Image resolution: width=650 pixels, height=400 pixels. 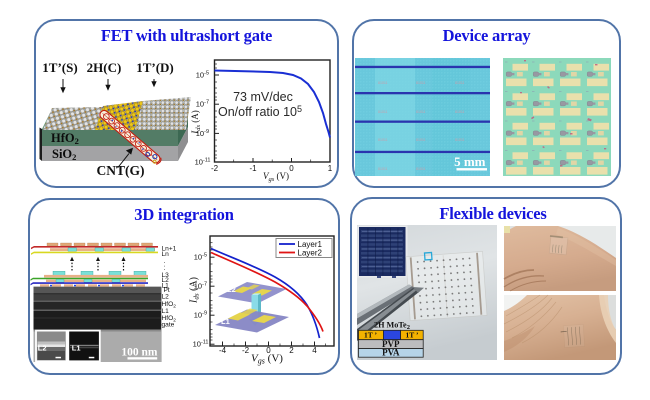 I want to click on svg-text: CNT(G), so click(x=121, y=170).